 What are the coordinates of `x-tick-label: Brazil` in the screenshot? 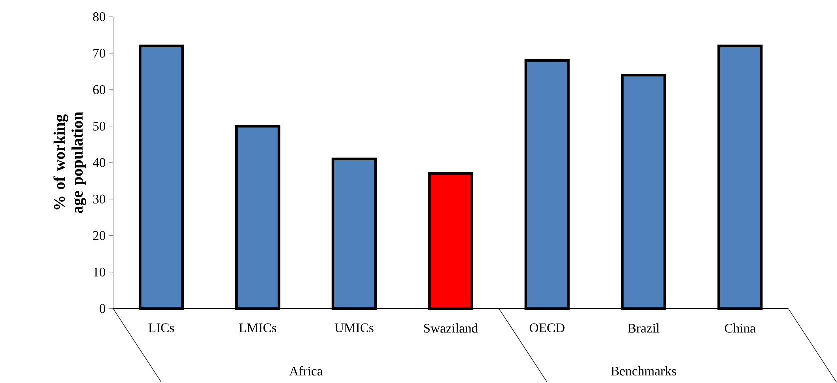 It's located at (644, 329).